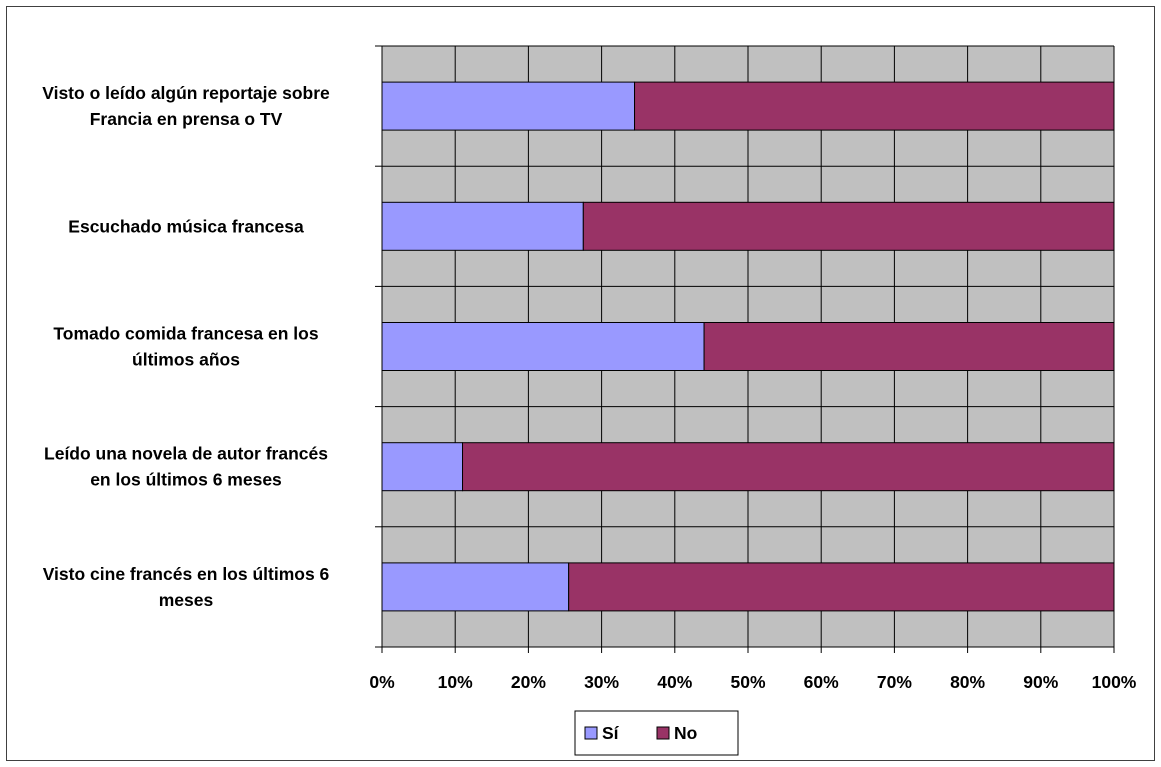  Describe the element at coordinates (663, 733) in the screenshot. I see `legend-swatch-no` at that location.